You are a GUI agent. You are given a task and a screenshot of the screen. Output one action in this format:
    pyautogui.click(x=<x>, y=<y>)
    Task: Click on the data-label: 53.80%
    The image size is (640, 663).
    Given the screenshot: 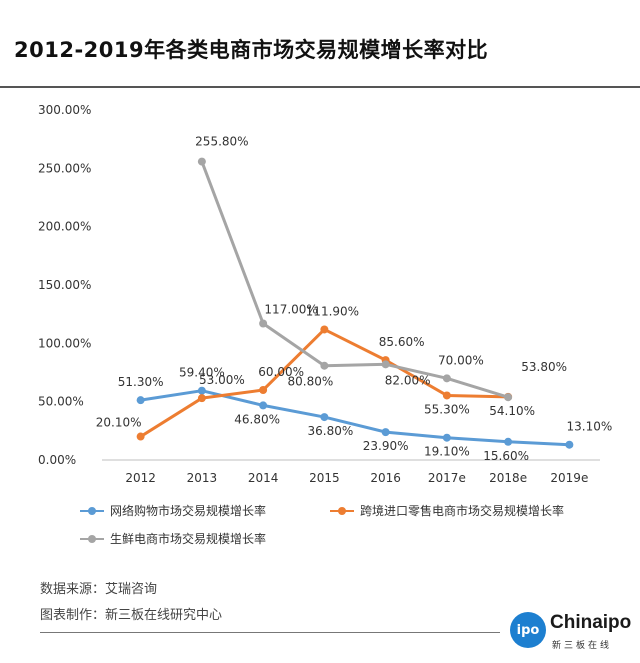 What is the action you would take?
    pyautogui.click(x=544, y=367)
    